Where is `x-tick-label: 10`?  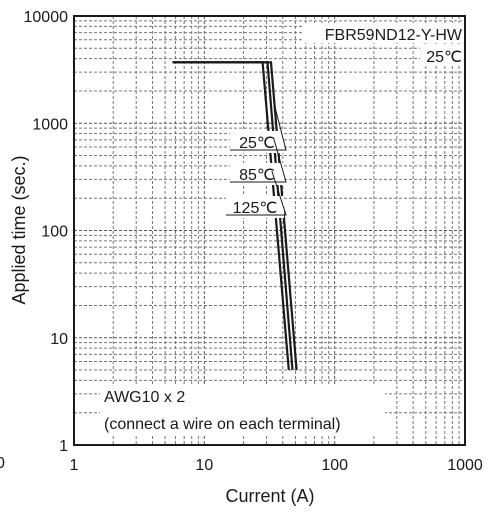
x-tick-label: 10 is located at coordinates (204, 465).